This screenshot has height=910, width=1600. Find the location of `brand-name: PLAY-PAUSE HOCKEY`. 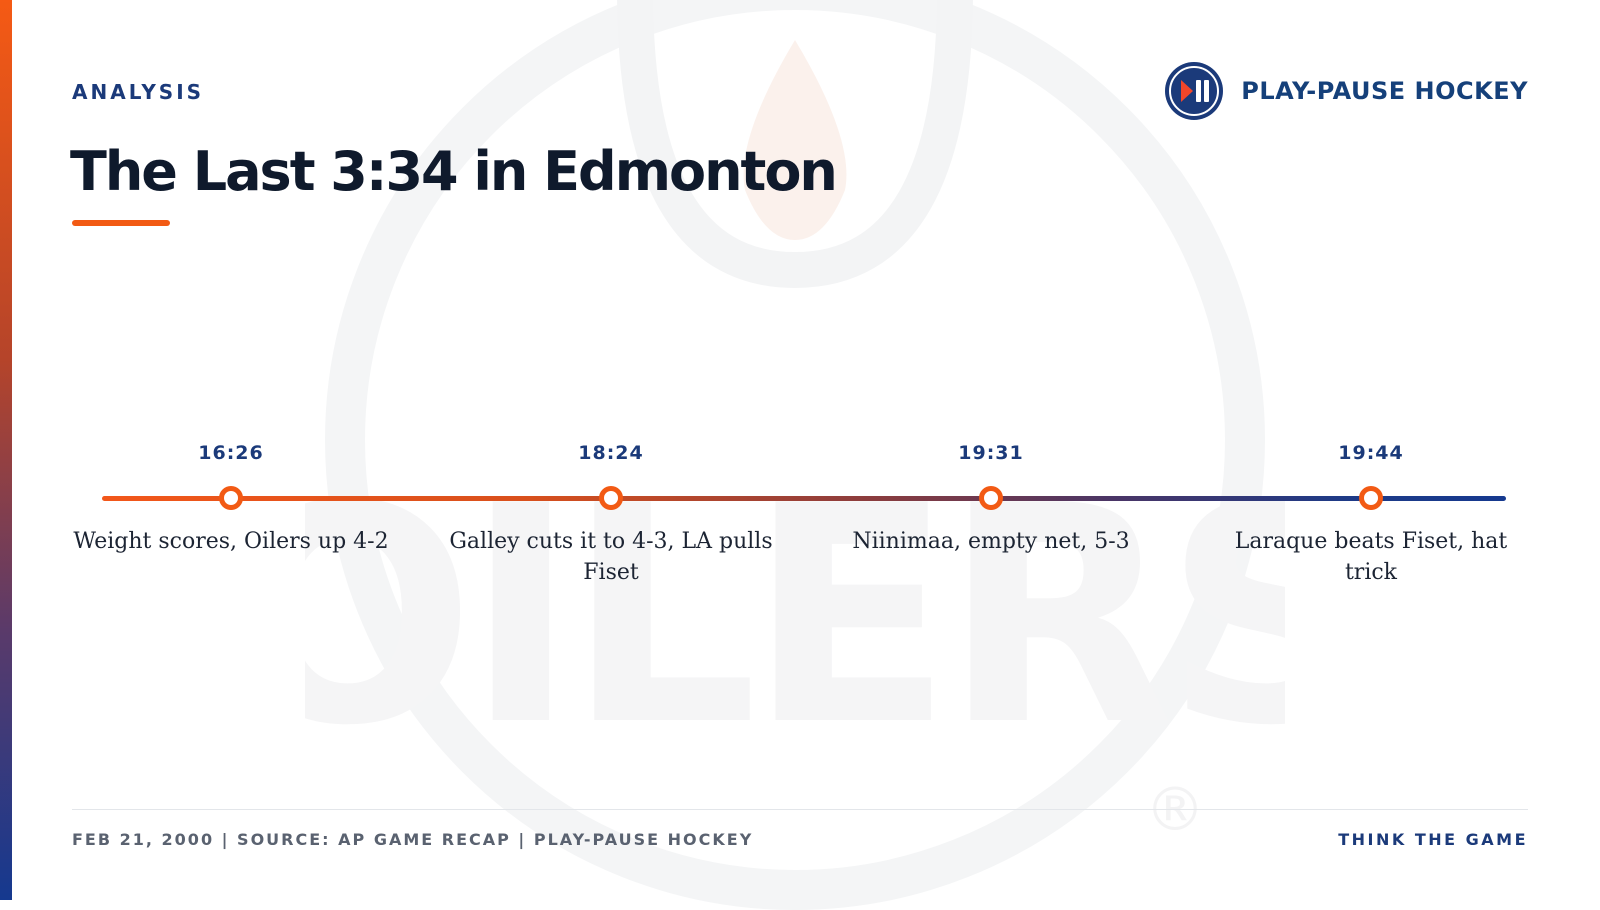

brand-name: PLAY-PAUSE HOCKEY is located at coordinates (1384, 91).